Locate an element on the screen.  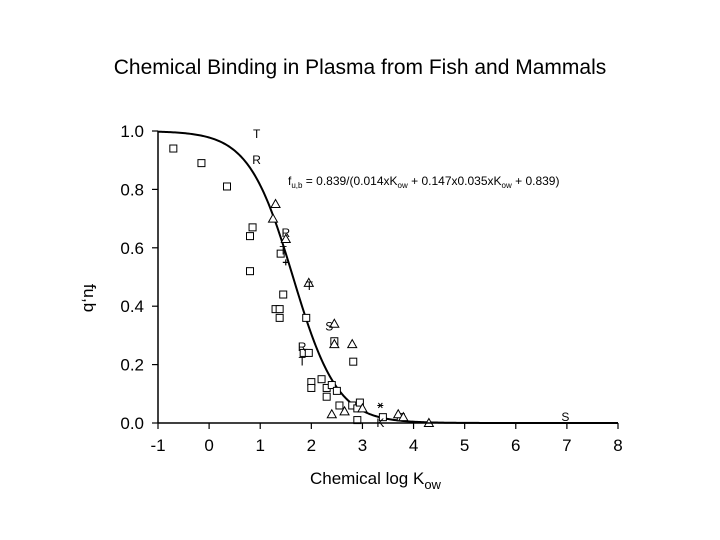
y-tick-label: 0.8 is located at coordinates (132, 189).